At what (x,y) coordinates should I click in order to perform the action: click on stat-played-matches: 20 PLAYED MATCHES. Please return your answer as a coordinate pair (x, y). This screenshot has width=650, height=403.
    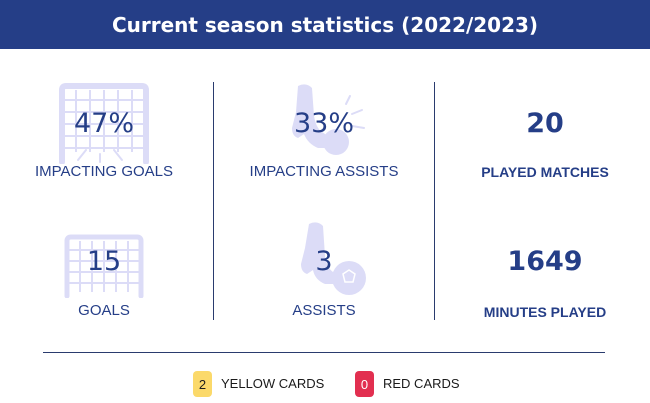
    Looking at the image, I should click on (545, 135).